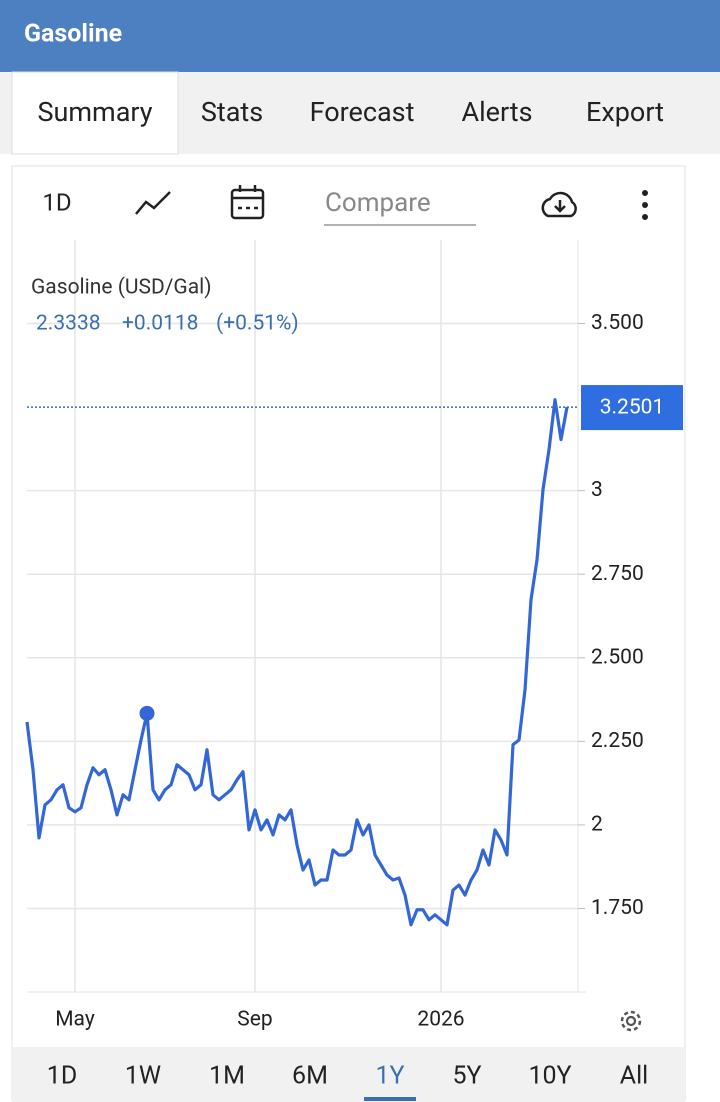 The width and height of the screenshot is (720, 1102). What do you see at coordinates (631, 1021) in the screenshot?
I see `settings-icon` at bounding box center [631, 1021].